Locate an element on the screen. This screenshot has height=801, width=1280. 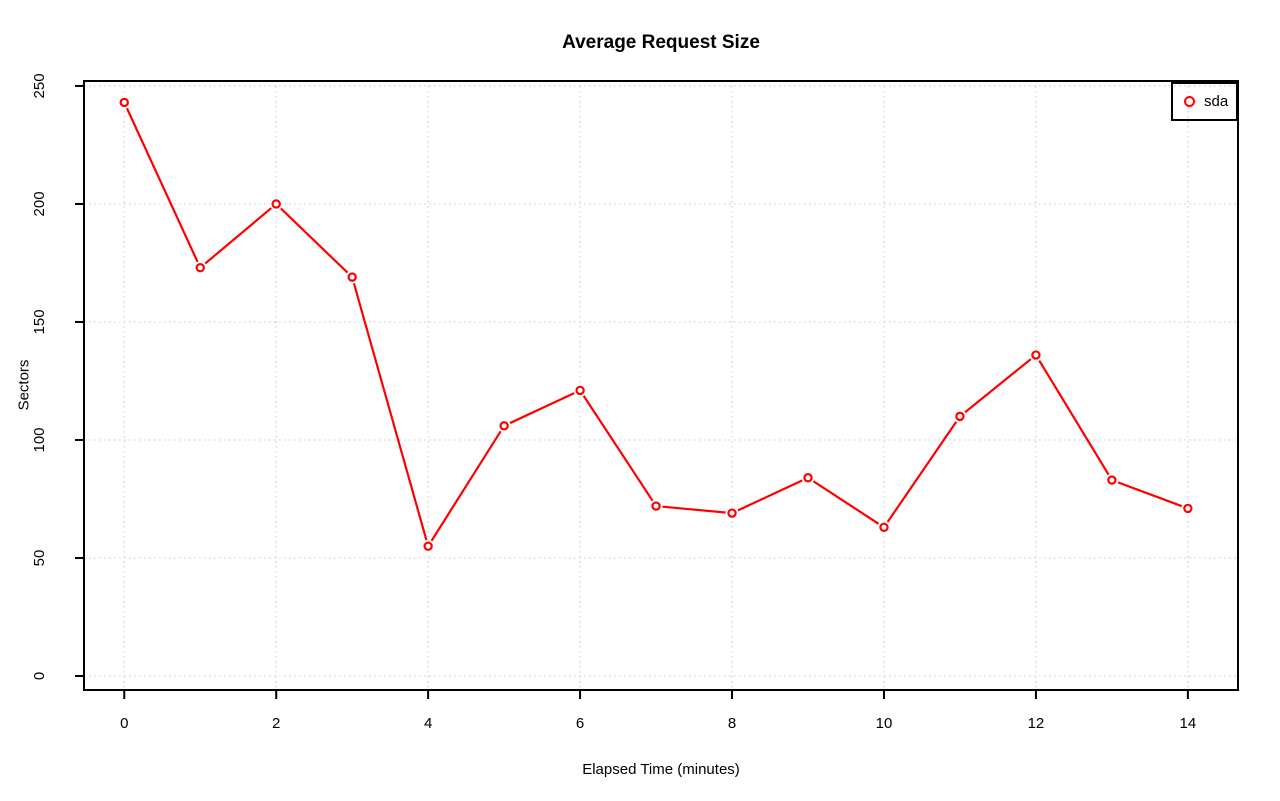
legend: sda is located at coordinates (1204, 101).